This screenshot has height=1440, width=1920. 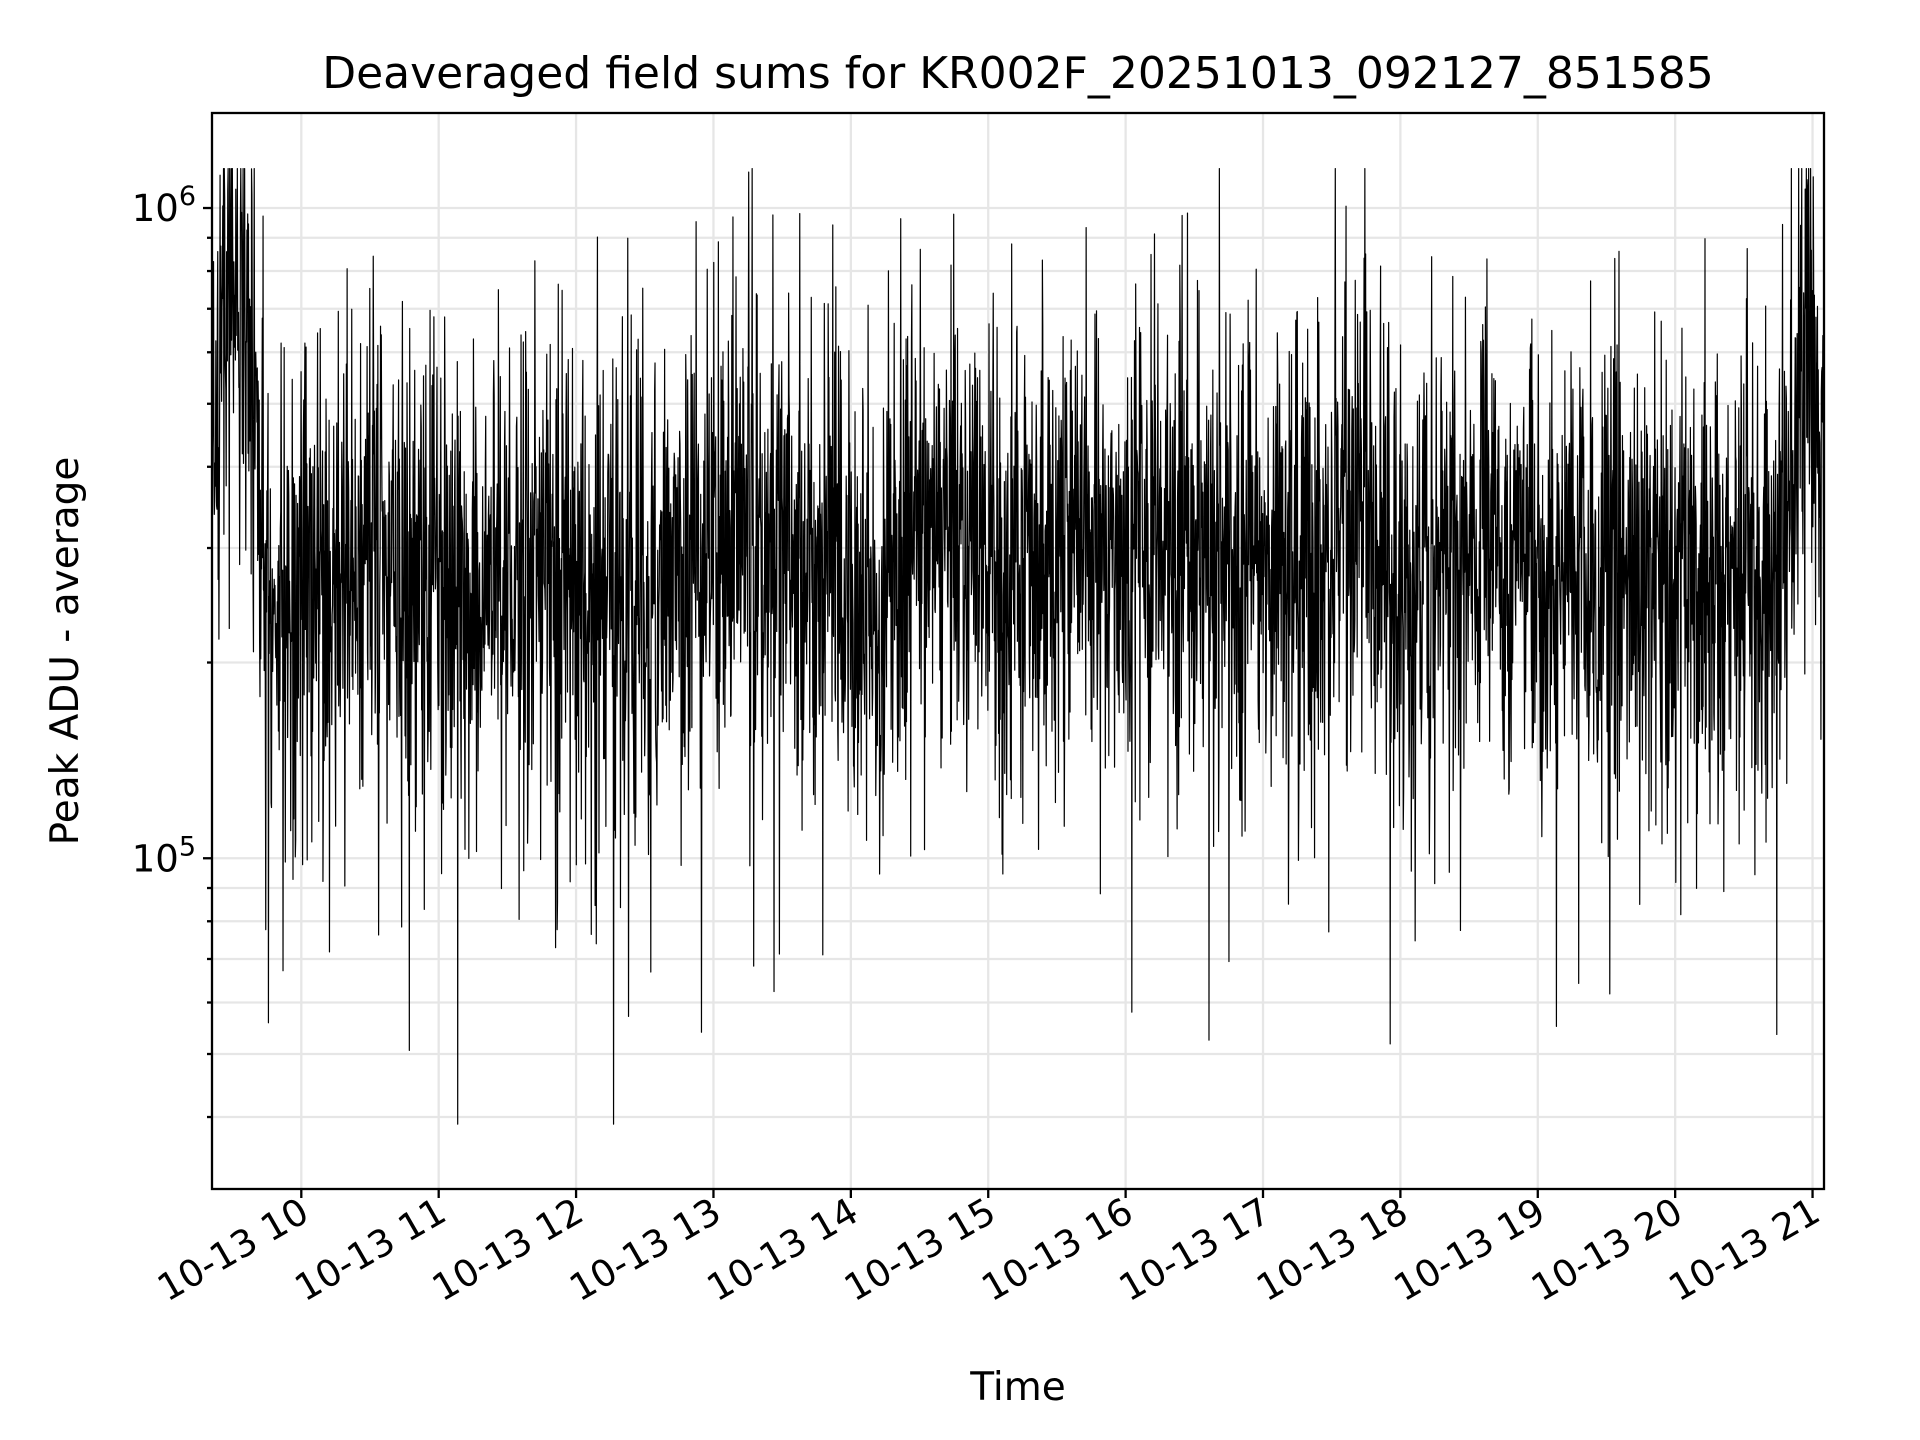 What do you see at coordinates (1470, 1250) in the screenshot?
I see `x-tick-label: 10-13 19` at bounding box center [1470, 1250].